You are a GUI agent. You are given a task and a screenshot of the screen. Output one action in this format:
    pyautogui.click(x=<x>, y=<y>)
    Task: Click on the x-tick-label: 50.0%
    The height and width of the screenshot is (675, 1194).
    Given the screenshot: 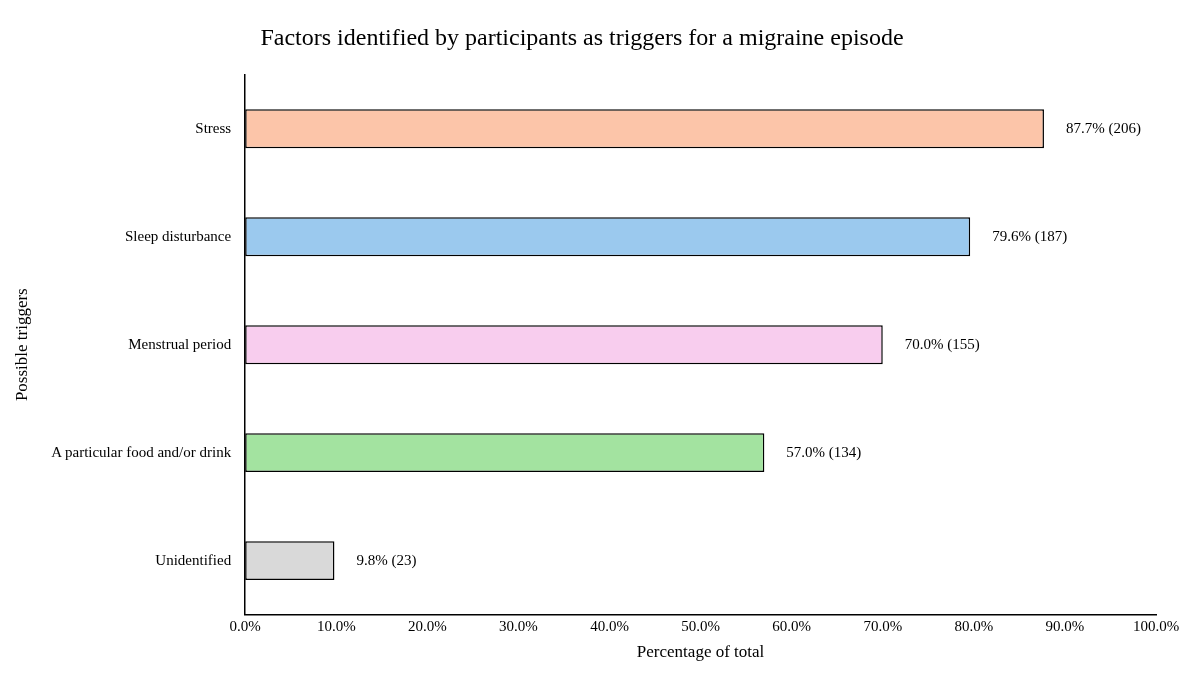 What is the action you would take?
    pyautogui.click(x=700, y=625)
    